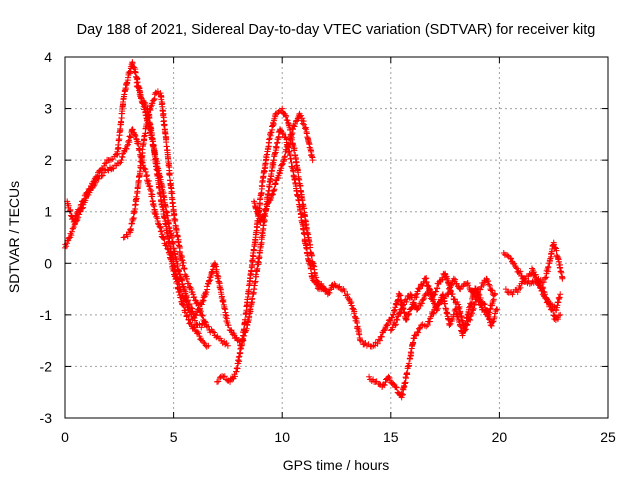  Describe the element at coordinates (282, 437) in the screenshot. I see `x-tick-label: 10` at that location.